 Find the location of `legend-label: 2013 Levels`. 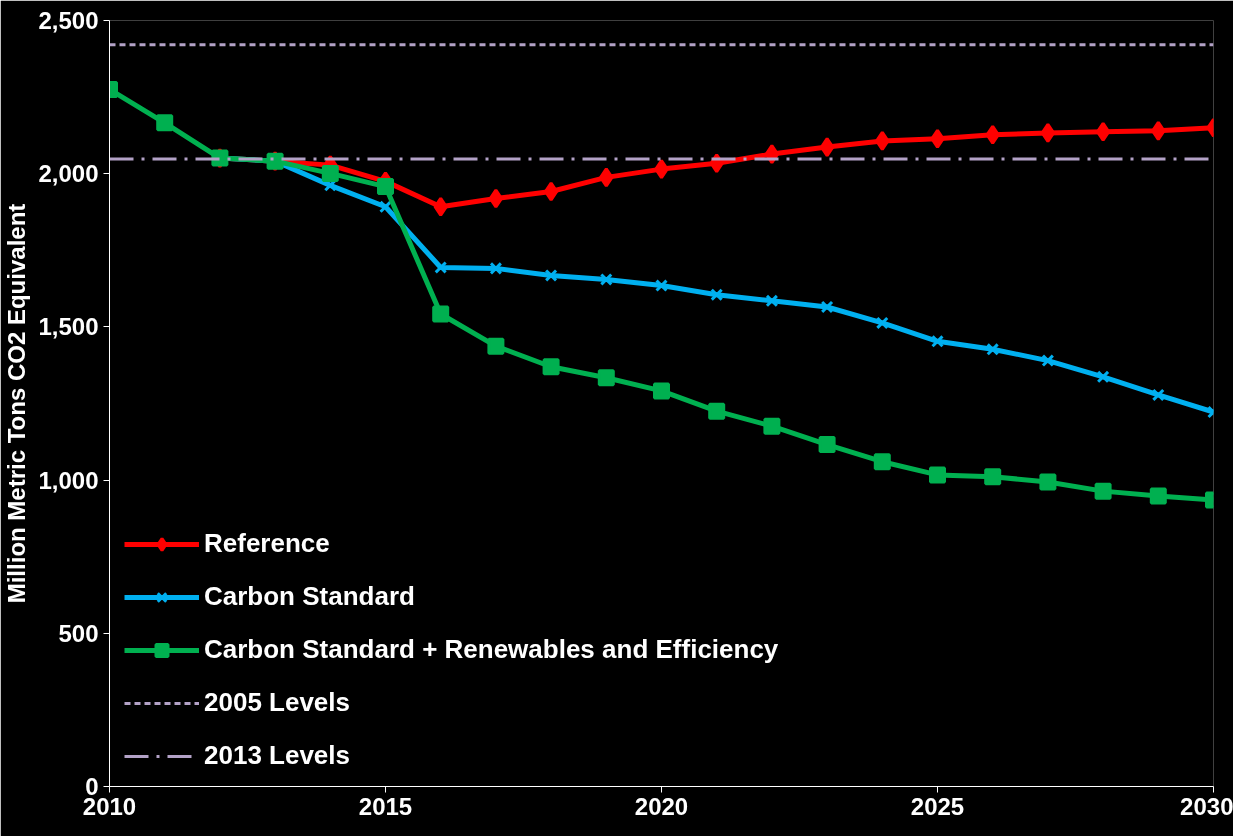

legend-label: 2013 Levels is located at coordinates (277, 755).